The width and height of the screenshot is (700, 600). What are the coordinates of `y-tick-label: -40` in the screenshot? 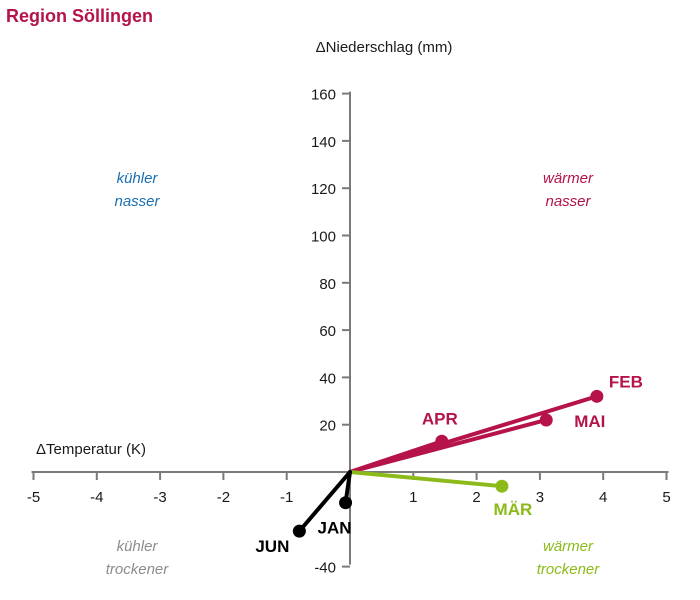 It's located at (325, 568).